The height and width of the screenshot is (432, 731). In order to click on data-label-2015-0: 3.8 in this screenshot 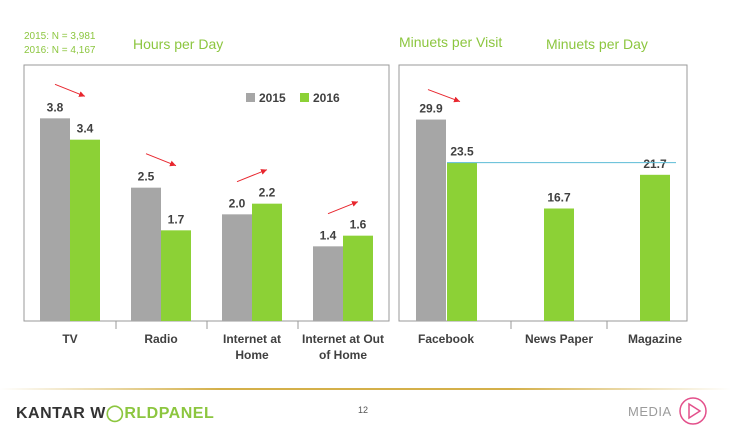, I will do `click(55, 107)`.